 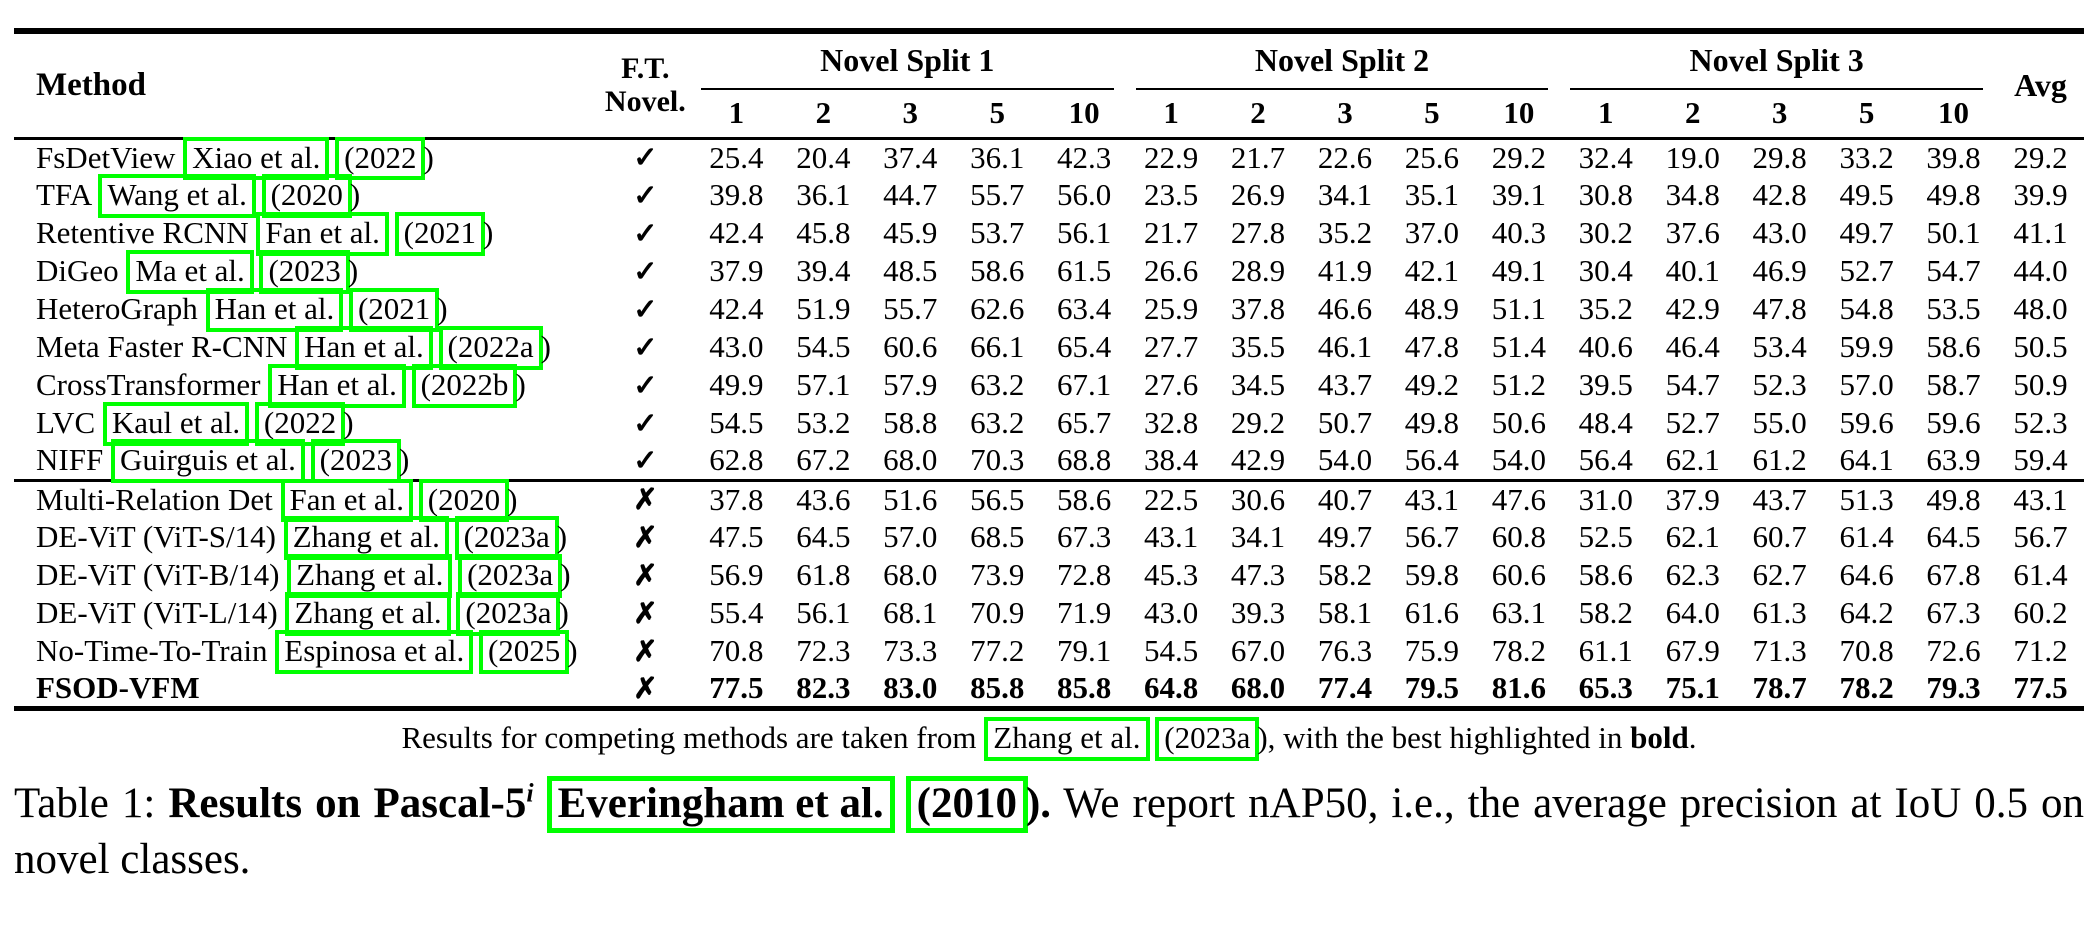 I want to click on shot-header: 3, so click(x=1345, y=115).